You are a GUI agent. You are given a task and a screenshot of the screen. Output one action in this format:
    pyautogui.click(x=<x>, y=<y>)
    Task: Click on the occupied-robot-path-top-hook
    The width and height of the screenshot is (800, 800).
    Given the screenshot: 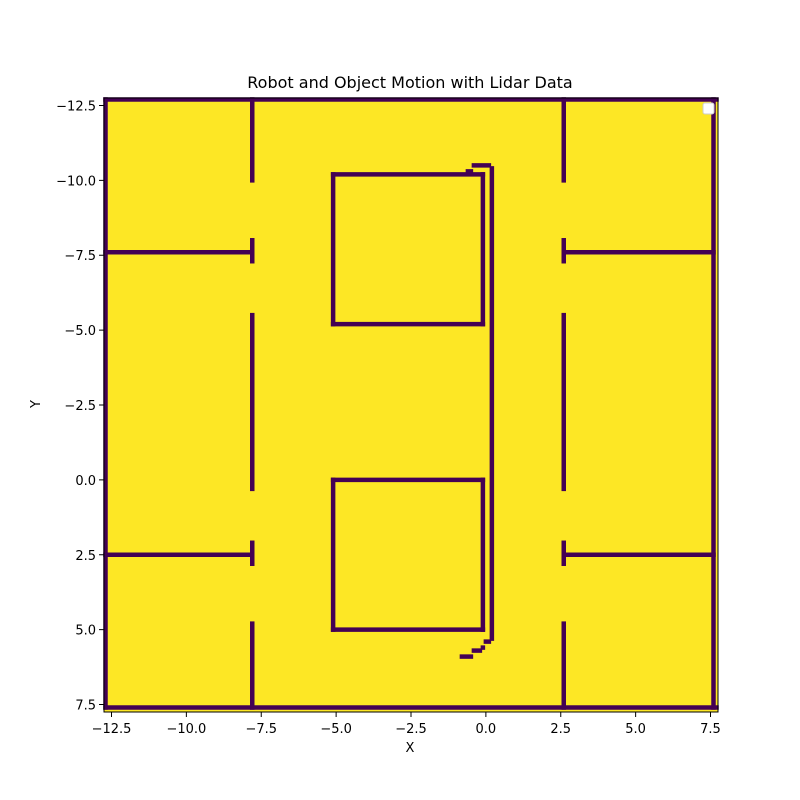 What is the action you would take?
    pyautogui.click(x=469, y=171)
    